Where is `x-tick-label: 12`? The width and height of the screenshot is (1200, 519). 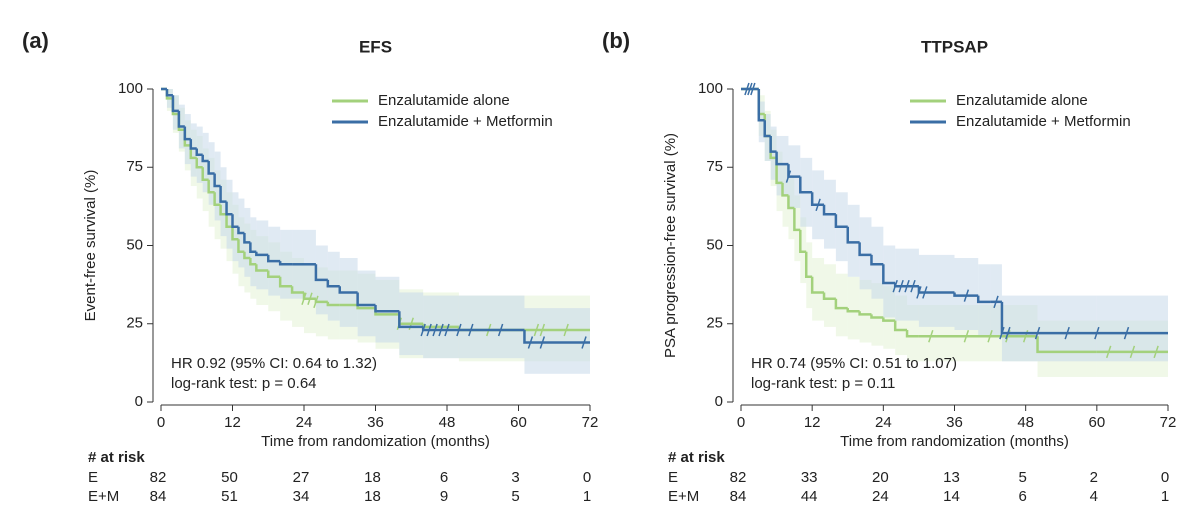
x-tick-label: 12 is located at coordinates (232, 422).